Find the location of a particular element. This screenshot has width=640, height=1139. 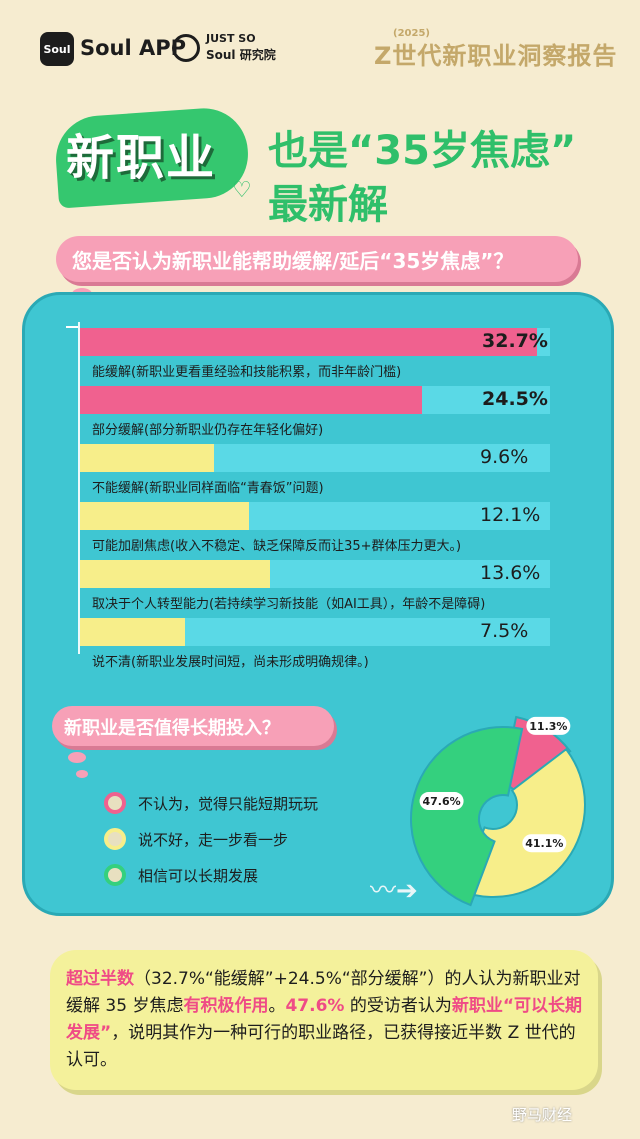

summary-highlight: 47.6% is located at coordinates (315, 1006).